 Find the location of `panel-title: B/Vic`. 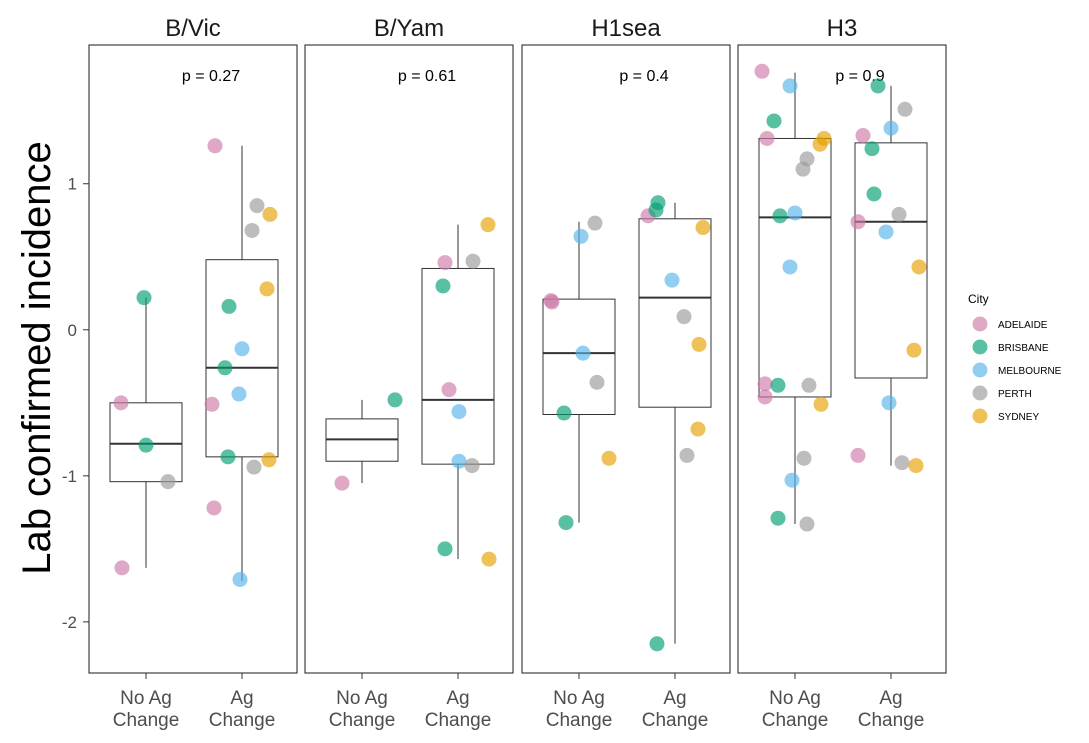

panel-title: B/Vic is located at coordinates (193, 28).